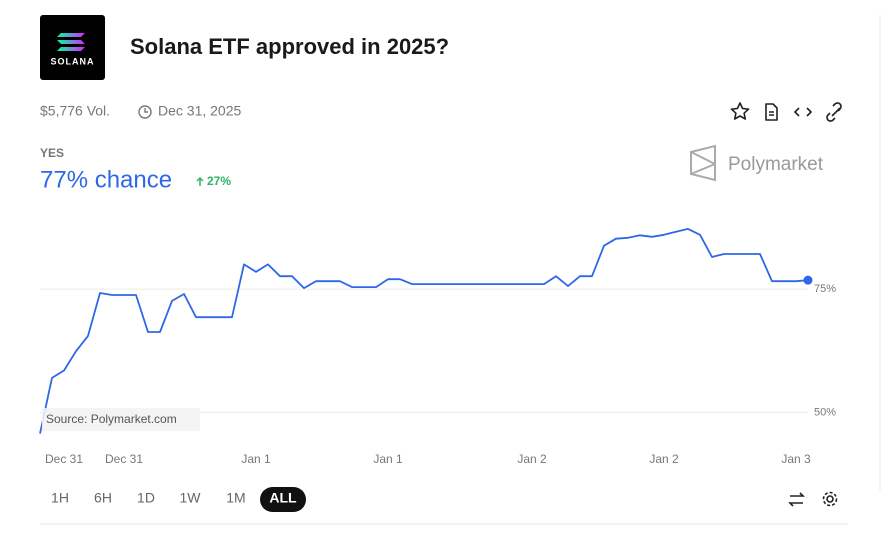 This screenshot has width=886, height=537. What do you see at coordinates (146, 498) in the screenshot?
I see `range-button: 1D` at bounding box center [146, 498].